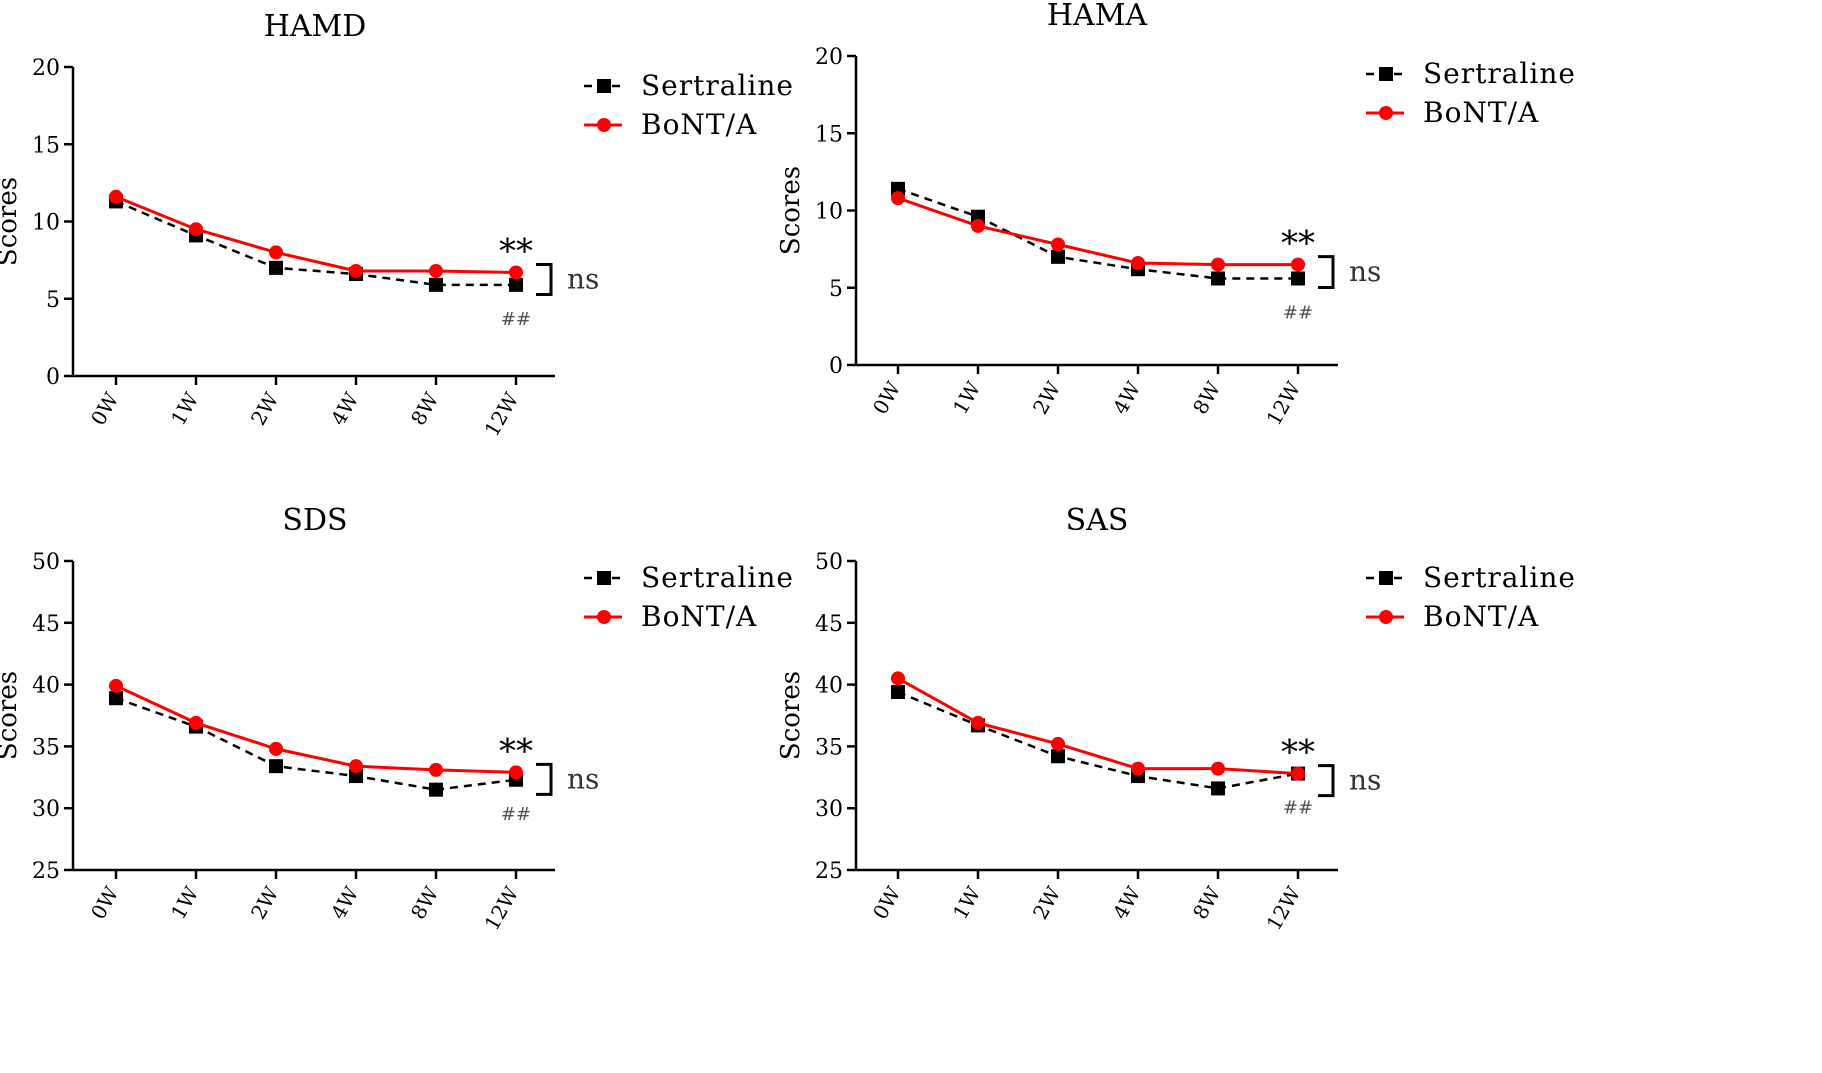 This screenshot has width=1822, height=1073. What do you see at coordinates (315, 26) in the screenshot?
I see `chart-title: HAMD` at bounding box center [315, 26].